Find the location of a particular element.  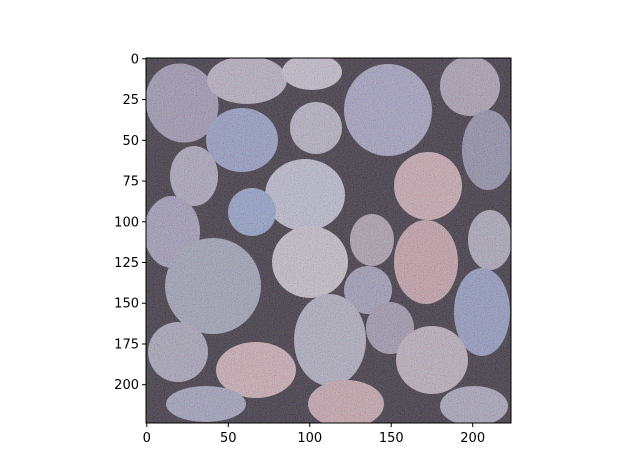

y-tick-label: 75 is located at coordinates (130, 182).